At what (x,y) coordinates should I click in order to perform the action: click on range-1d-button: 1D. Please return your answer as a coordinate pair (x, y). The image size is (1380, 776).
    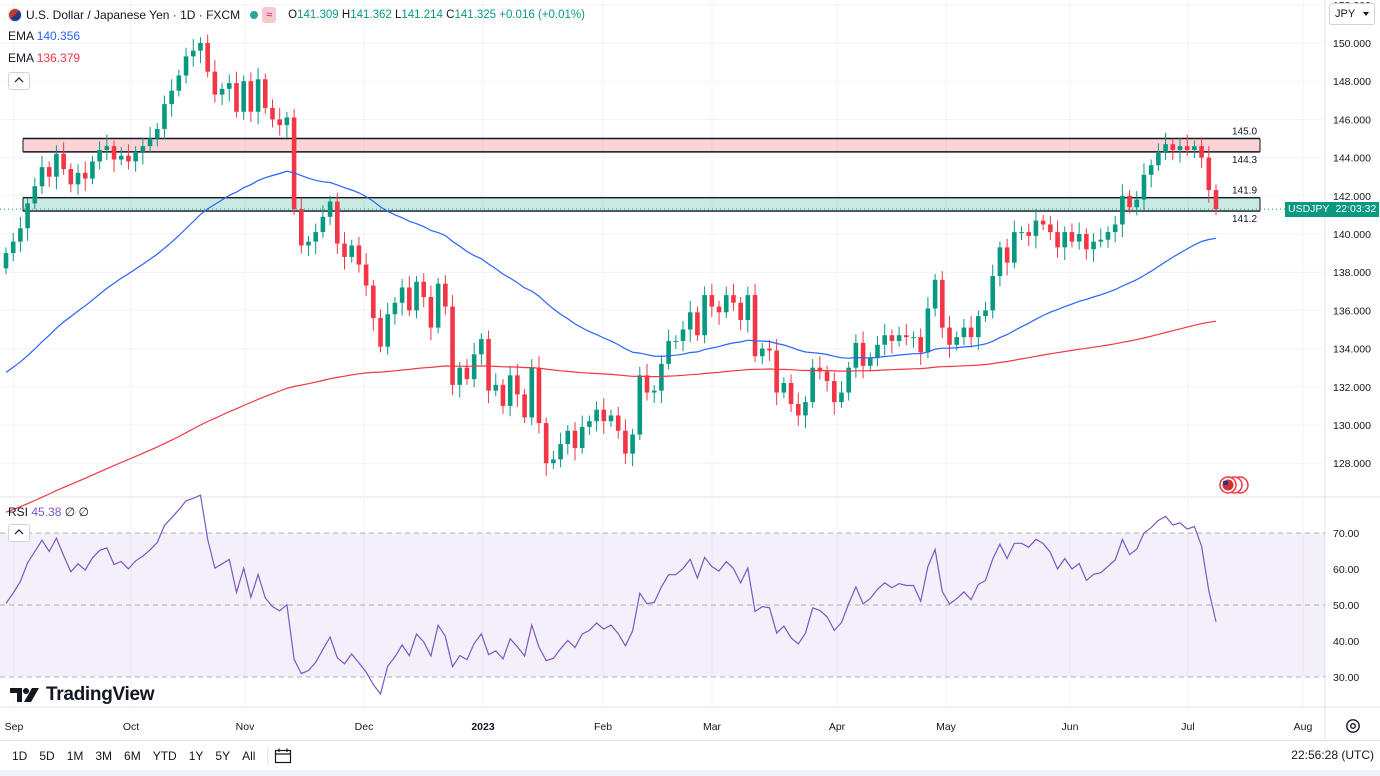
    Looking at the image, I should click on (20, 755).